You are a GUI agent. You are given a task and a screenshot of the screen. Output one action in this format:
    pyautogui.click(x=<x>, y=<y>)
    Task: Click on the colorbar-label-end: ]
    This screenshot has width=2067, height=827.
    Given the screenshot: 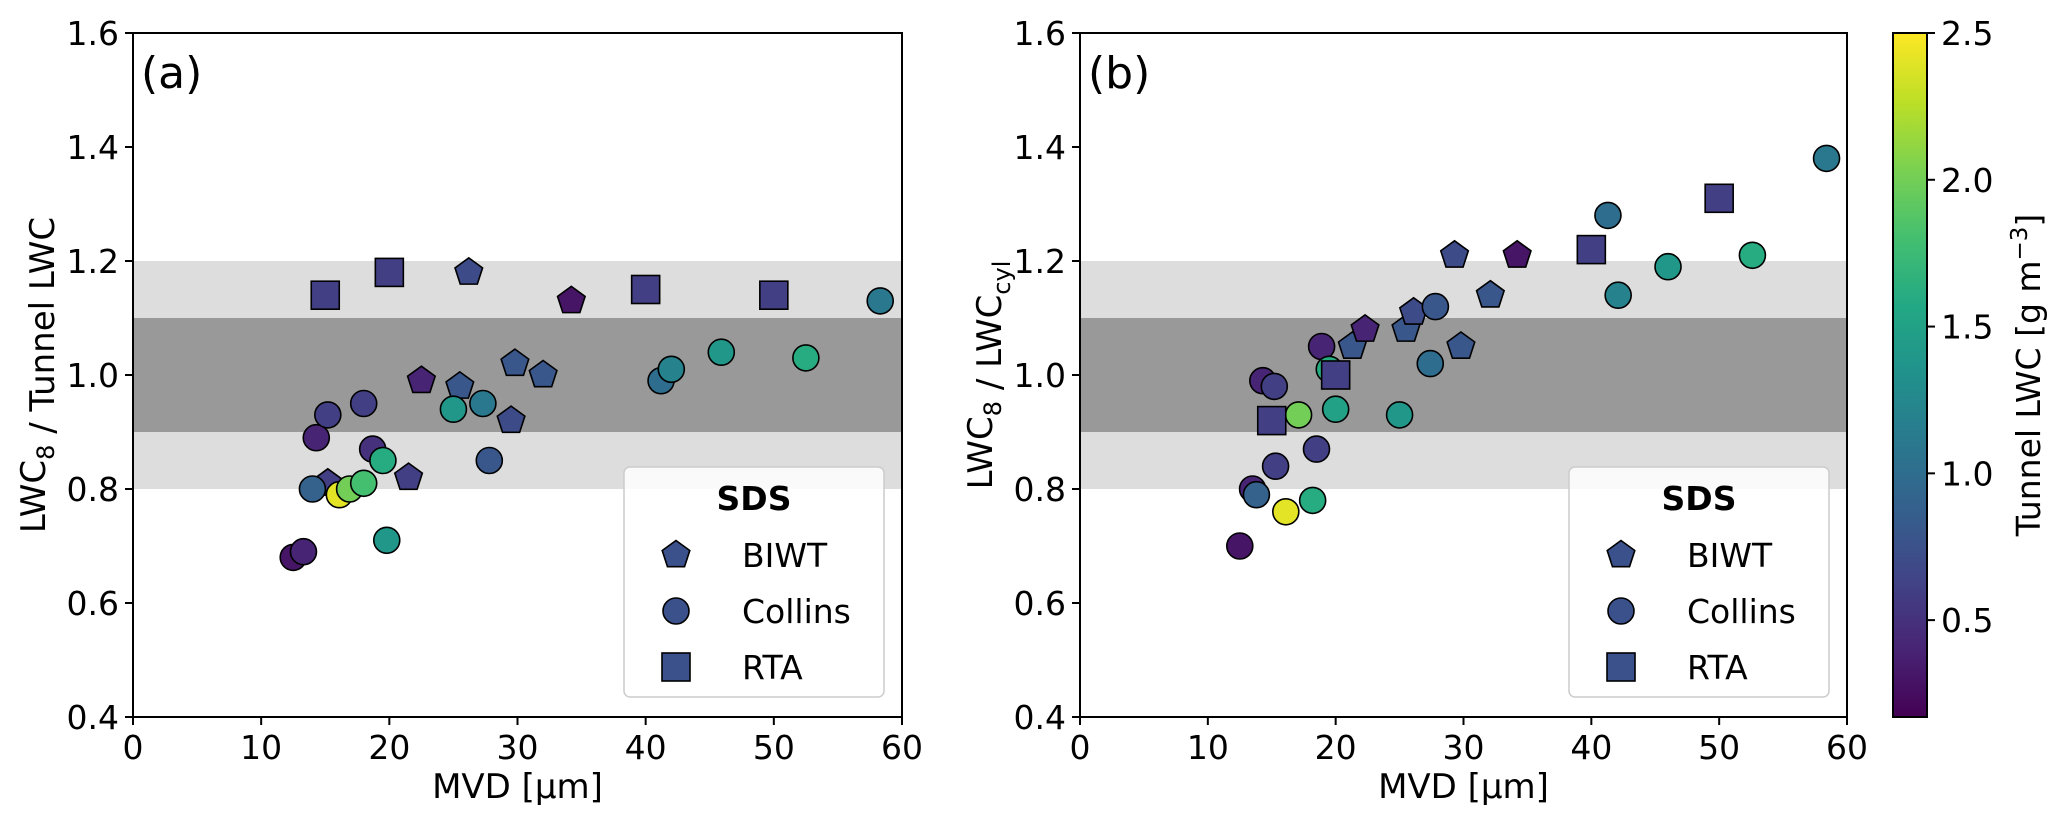 What is the action you would take?
    pyautogui.click(x=2028, y=220)
    